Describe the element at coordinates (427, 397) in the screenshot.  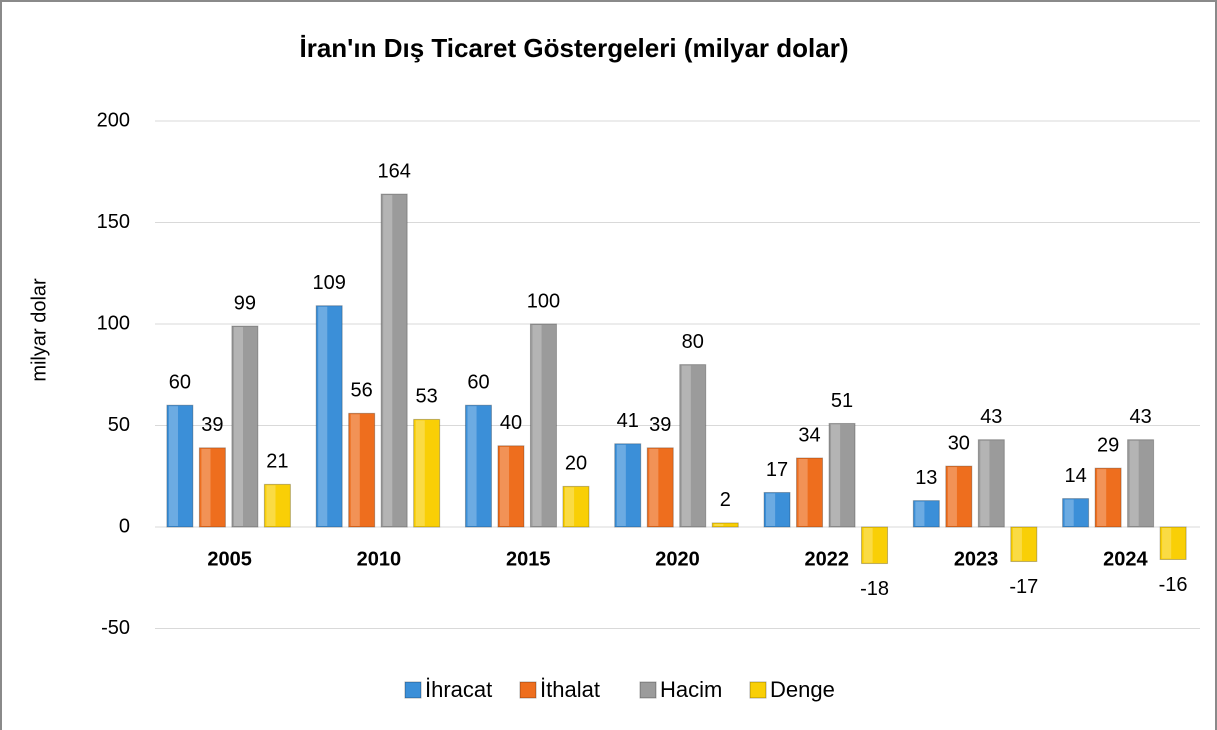
I see `data-label: 53` at that location.